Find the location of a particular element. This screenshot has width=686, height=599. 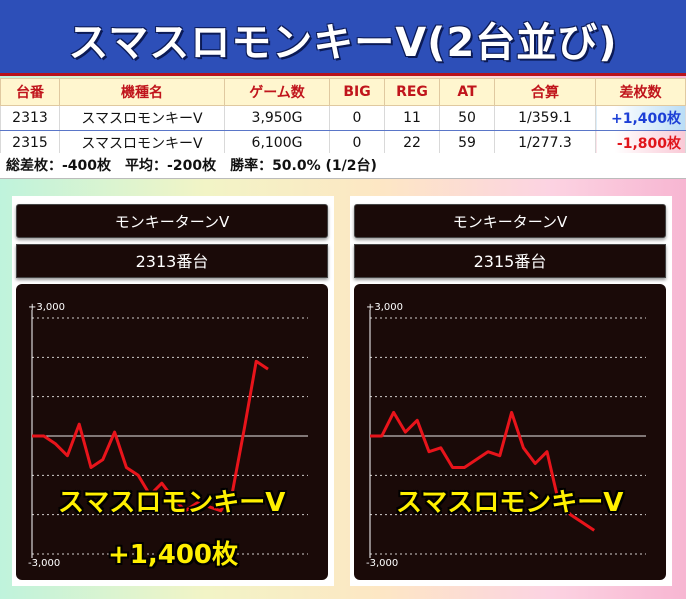

cell-at: 50 is located at coordinates (467, 118).